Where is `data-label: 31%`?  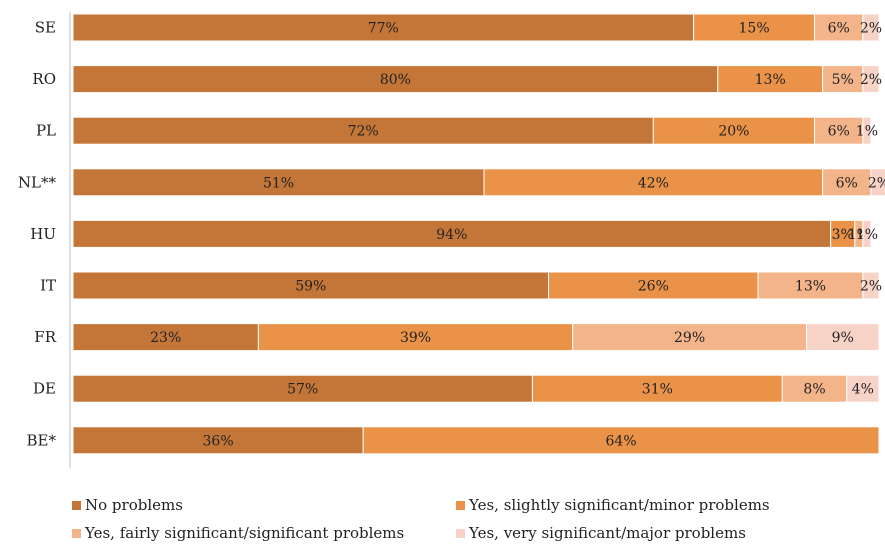
data-label: 31% is located at coordinates (657, 390).